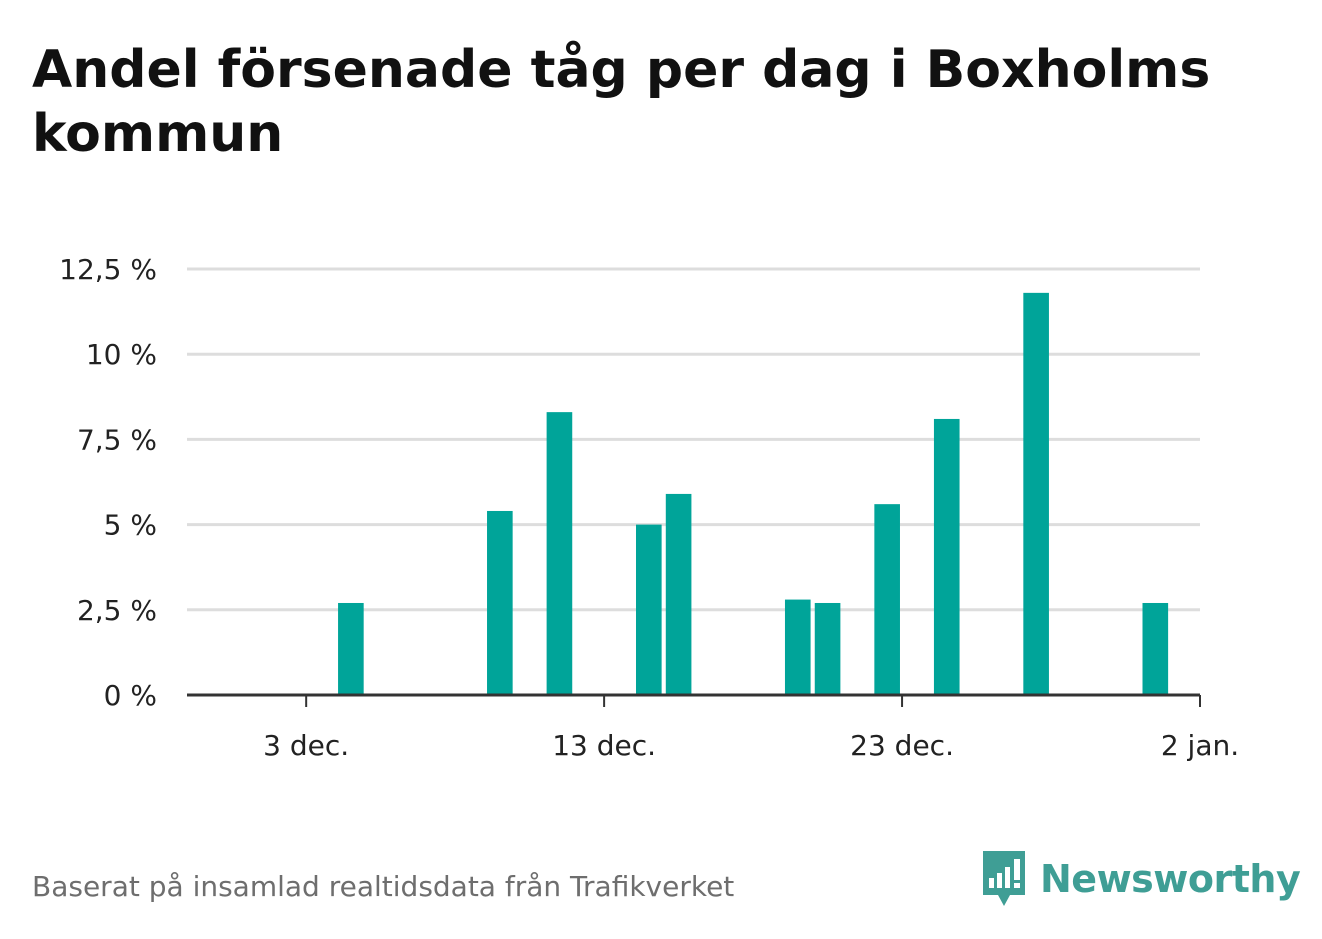 Image resolution: width=1322 pixels, height=939 pixels. Describe the element at coordinates (1200, 745) in the screenshot. I see `x-tick-label: 2 jan.` at that location.